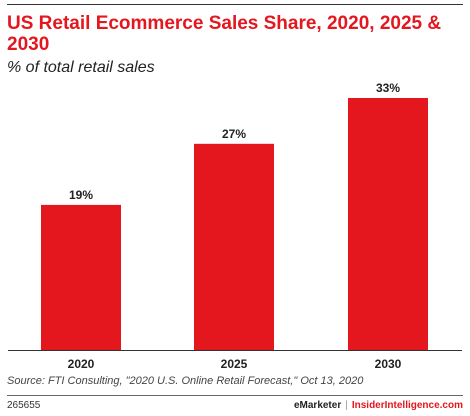 Image resolution: width=470 pixels, height=416 pixels. Describe the element at coordinates (317, 405) in the screenshot. I see `brand-emarketer: eMarketer` at that location.